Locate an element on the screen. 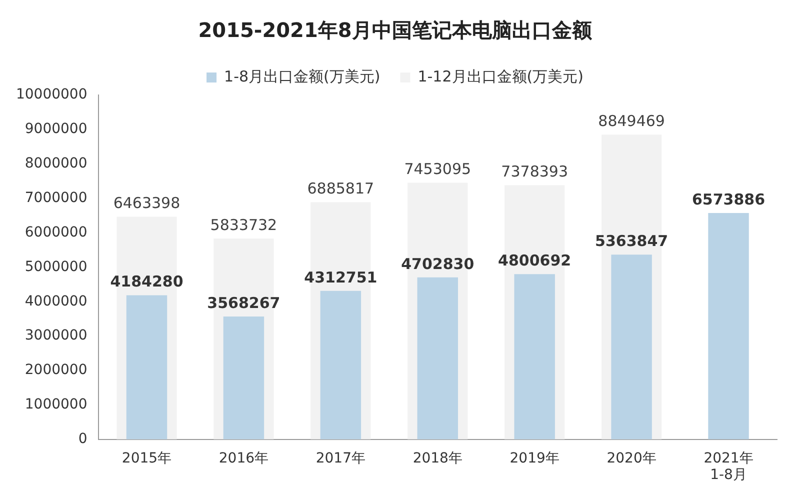 This screenshot has height=500, width=800. data-label: 5363847 is located at coordinates (631, 241).